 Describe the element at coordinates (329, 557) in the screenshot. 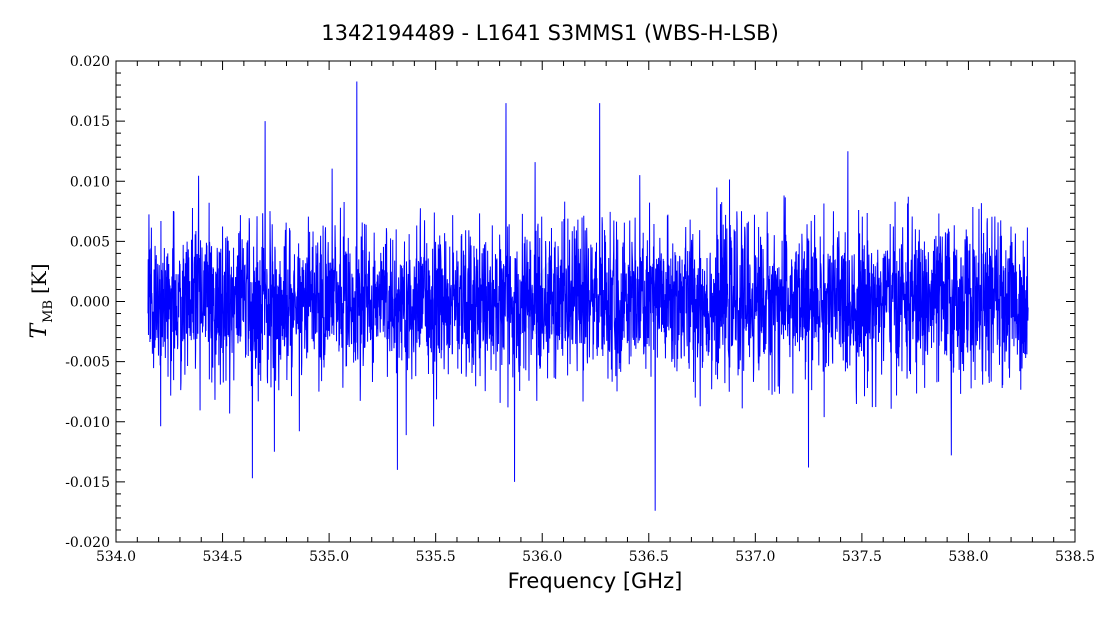

I see `x-tick-label: 535.0` at that location.